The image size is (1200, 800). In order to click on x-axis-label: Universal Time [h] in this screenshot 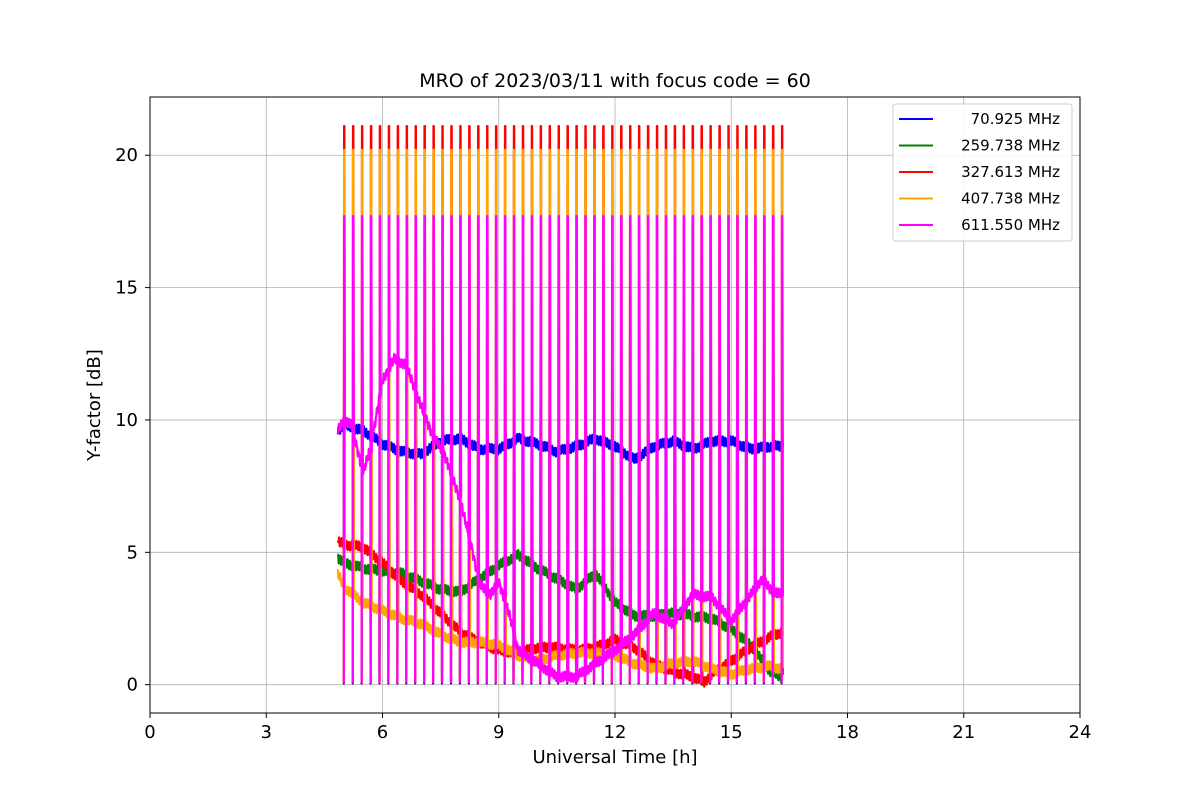, I will do `click(614, 757)`.